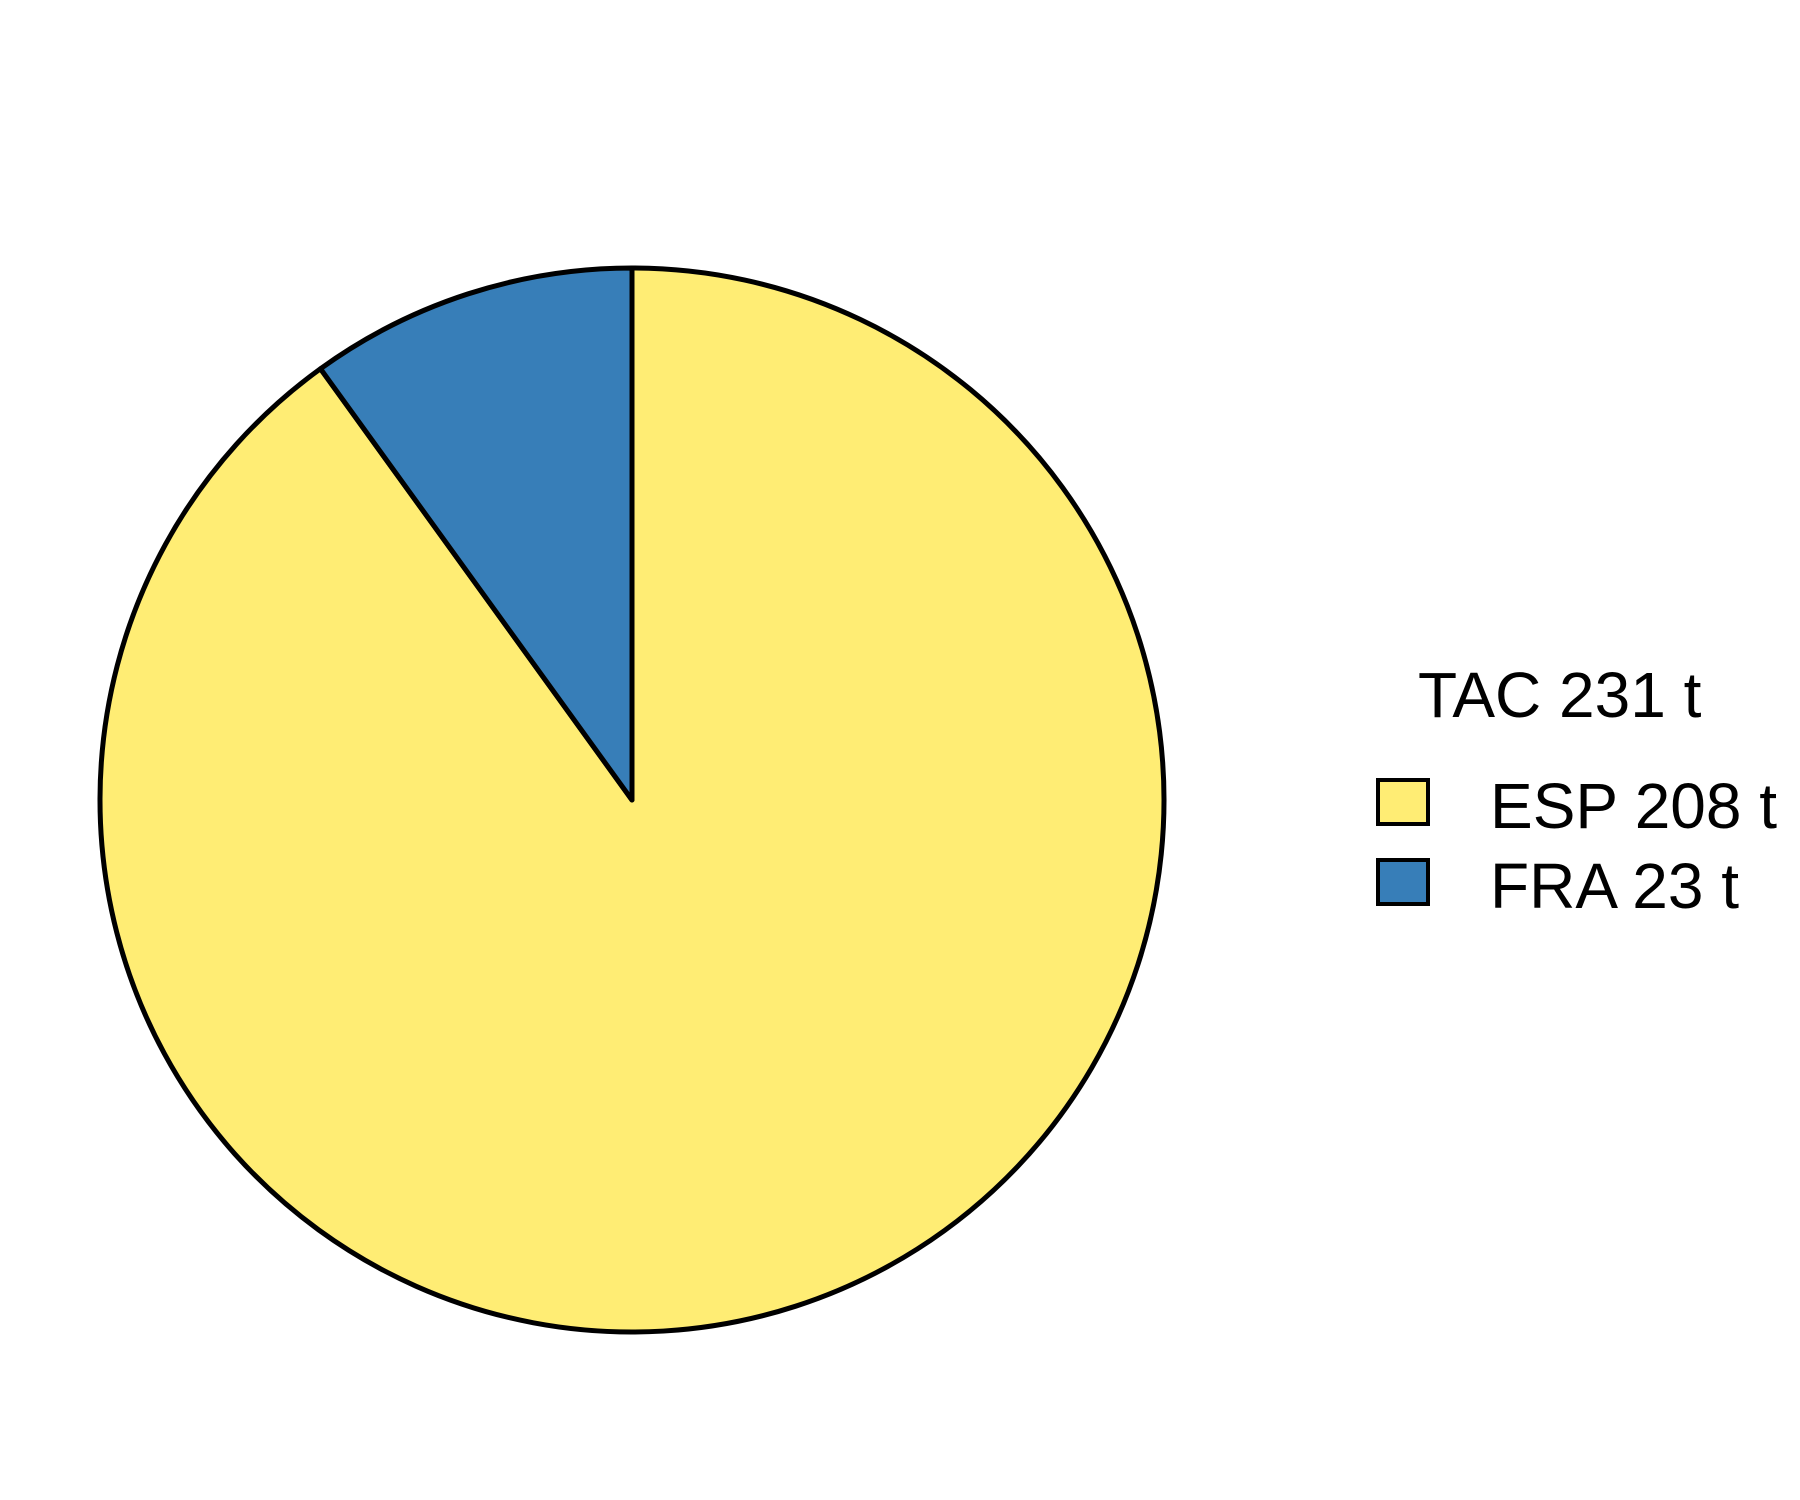  I want to click on legend-swatch-esp, so click(1403, 802).